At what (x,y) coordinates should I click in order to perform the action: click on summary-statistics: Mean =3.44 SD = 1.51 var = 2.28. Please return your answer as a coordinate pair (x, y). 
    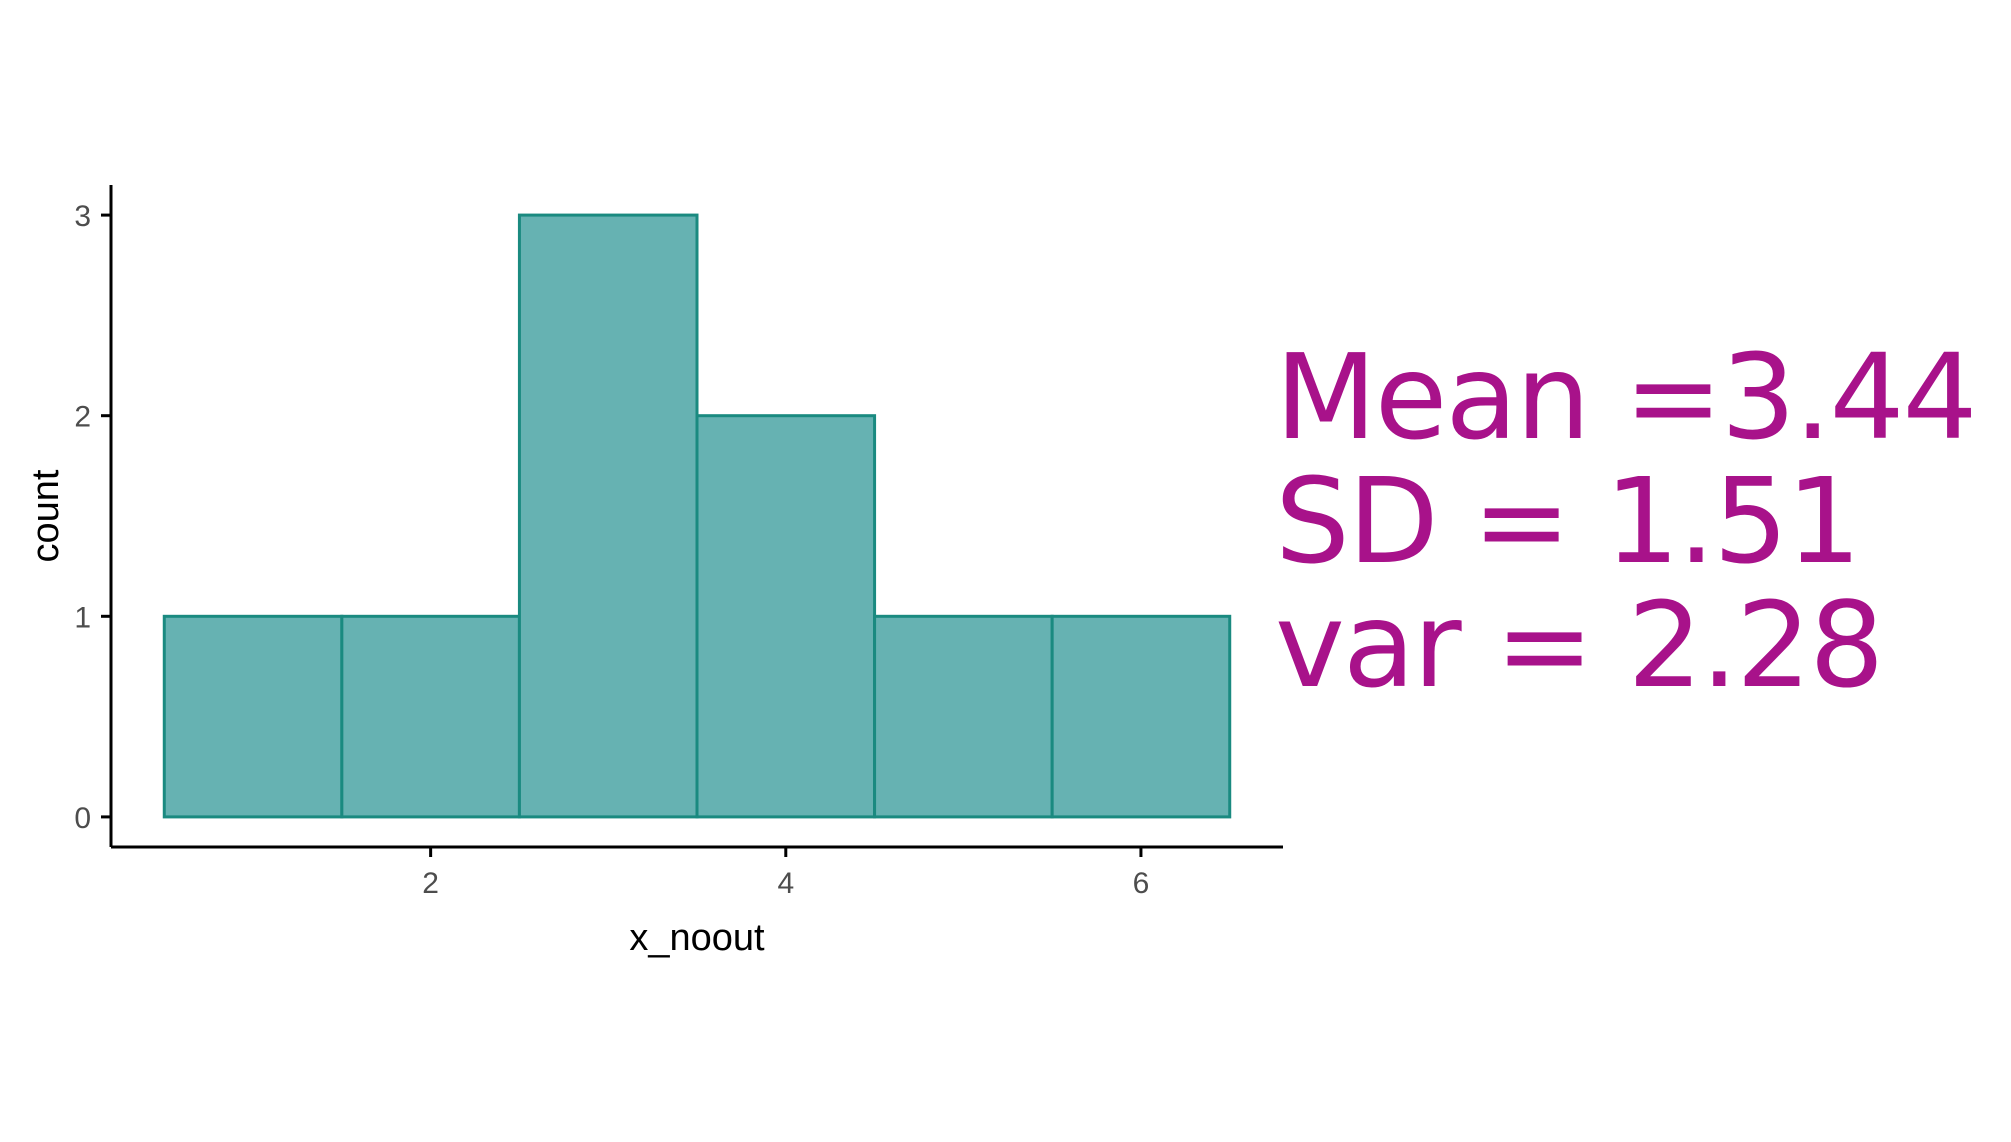
    Looking at the image, I should click on (1626, 521).